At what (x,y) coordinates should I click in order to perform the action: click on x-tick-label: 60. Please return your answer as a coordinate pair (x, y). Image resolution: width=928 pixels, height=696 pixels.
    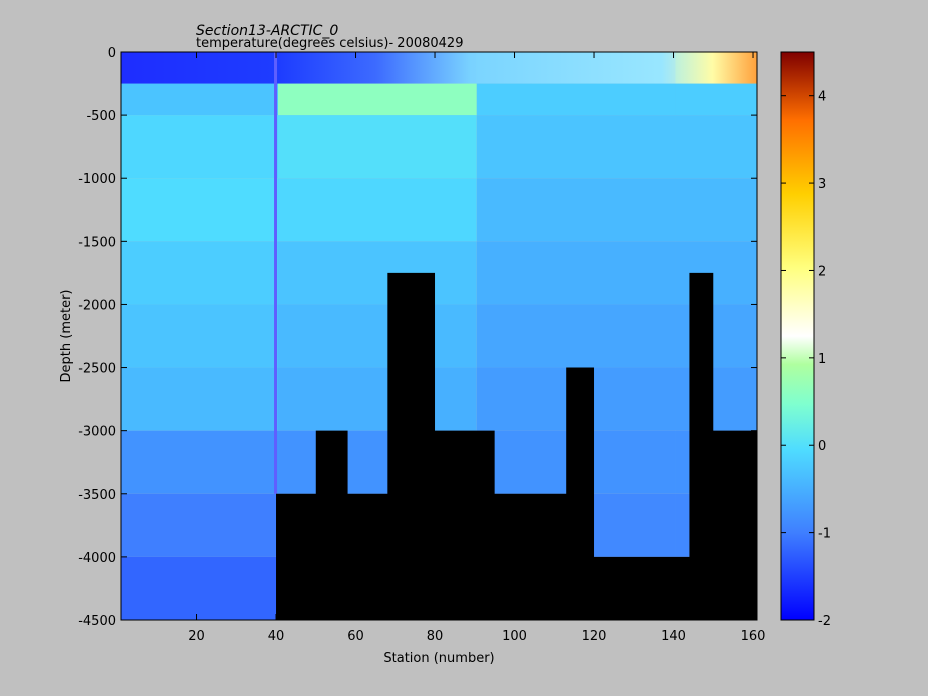
    Looking at the image, I should click on (355, 636).